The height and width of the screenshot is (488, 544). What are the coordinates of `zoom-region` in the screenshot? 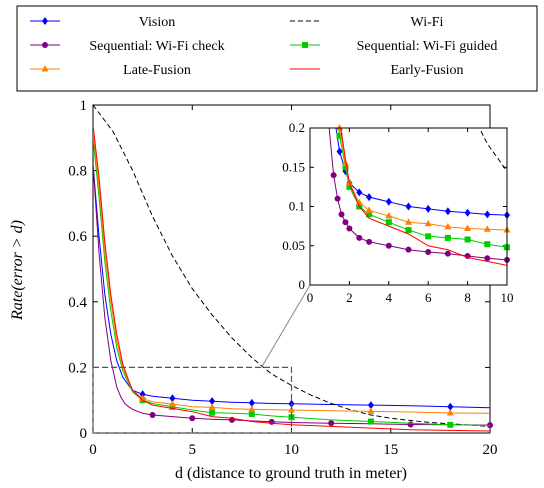 It's located at (192, 400).